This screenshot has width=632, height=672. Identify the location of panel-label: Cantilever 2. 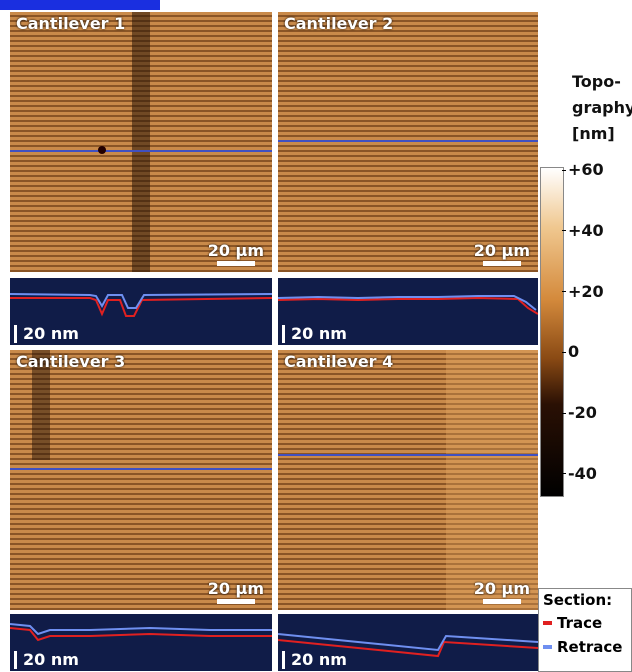
(339, 23).